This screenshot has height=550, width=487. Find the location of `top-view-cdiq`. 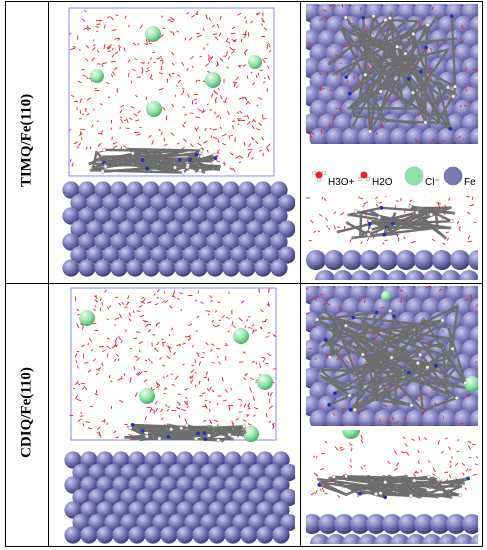

top-view-cdiq is located at coordinates (392, 356).